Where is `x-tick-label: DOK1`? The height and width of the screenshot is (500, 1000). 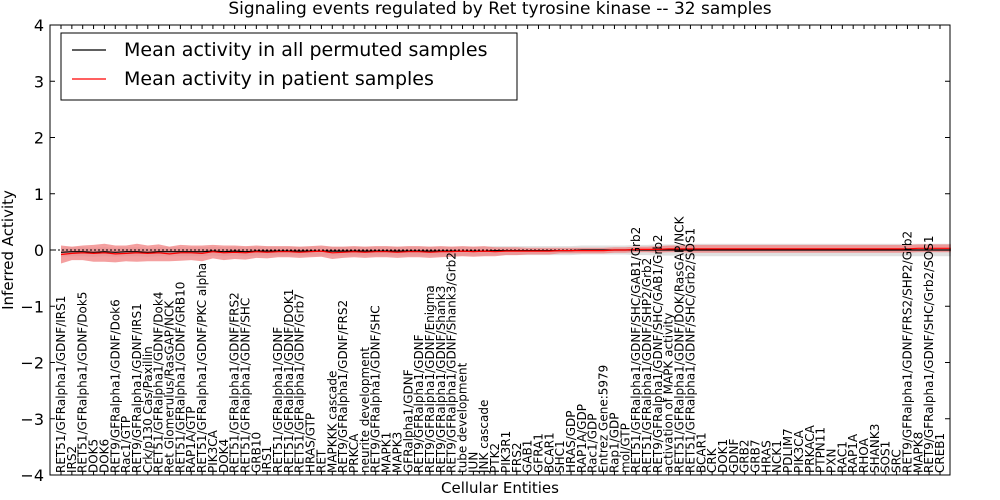 x-tick-label: DOK1 is located at coordinates (723, 456).